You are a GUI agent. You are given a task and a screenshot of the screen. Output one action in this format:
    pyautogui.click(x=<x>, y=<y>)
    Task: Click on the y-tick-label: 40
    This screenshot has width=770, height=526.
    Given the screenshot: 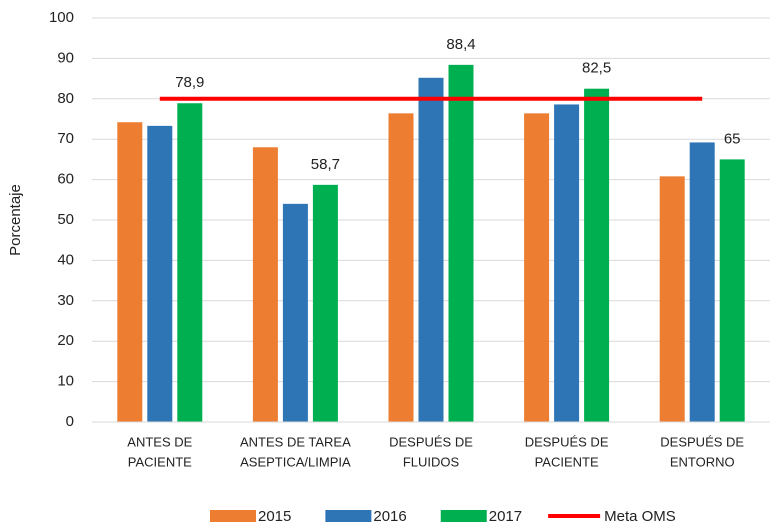 What is the action you would take?
    pyautogui.click(x=65, y=259)
    